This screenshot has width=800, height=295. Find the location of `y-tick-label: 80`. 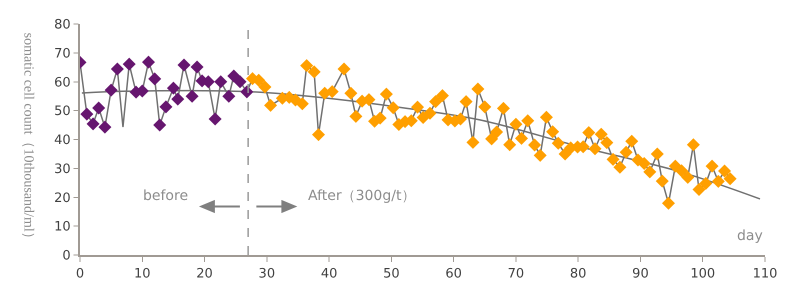

y-tick-label: 80 is located at coordinates (62, 25).